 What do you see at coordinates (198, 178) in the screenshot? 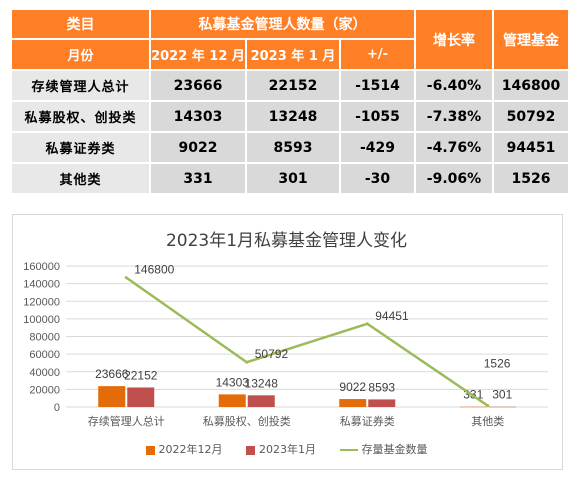
I see `cell-dec-2022: 331` at bounding box center [198, 178].